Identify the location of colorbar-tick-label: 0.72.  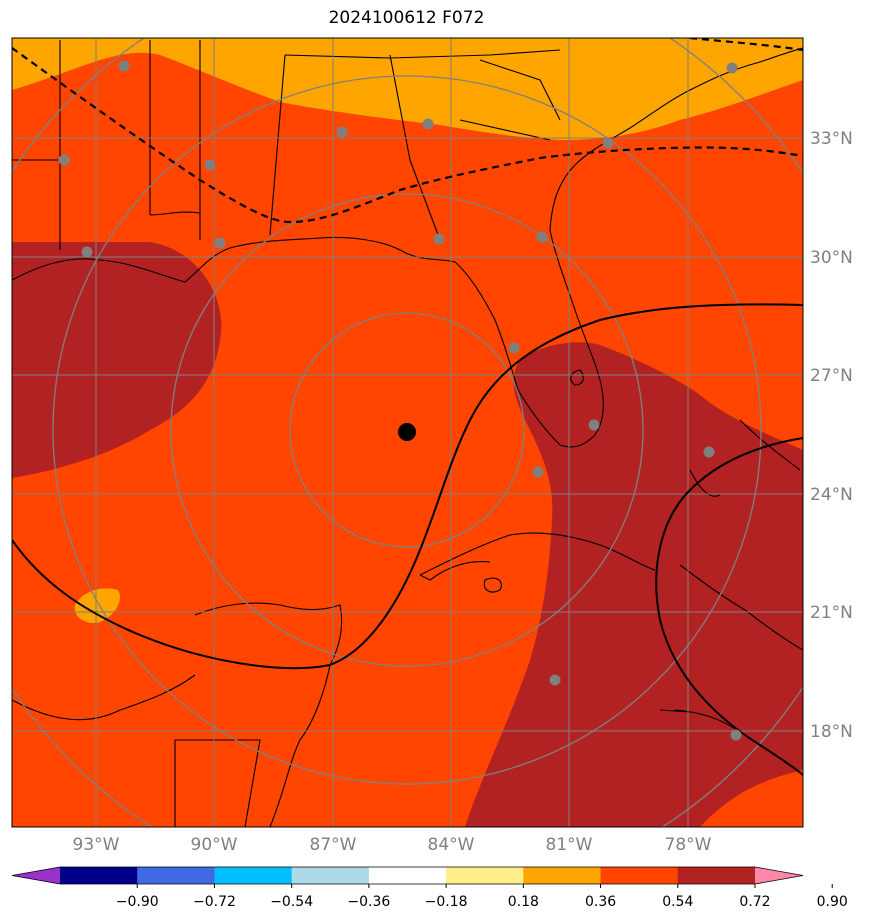
(754, 902).